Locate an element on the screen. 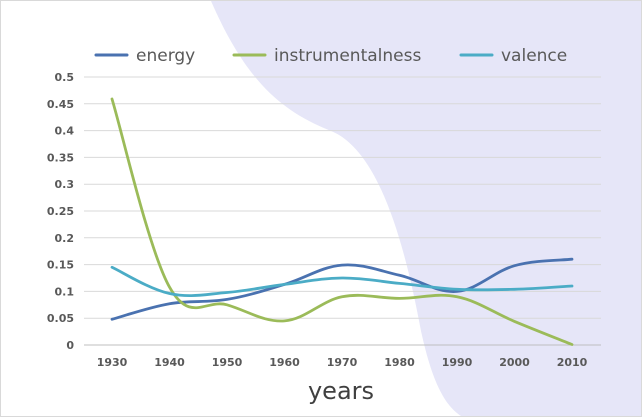  y-tick-label: 0.2 is located at coordinates (65, 238).